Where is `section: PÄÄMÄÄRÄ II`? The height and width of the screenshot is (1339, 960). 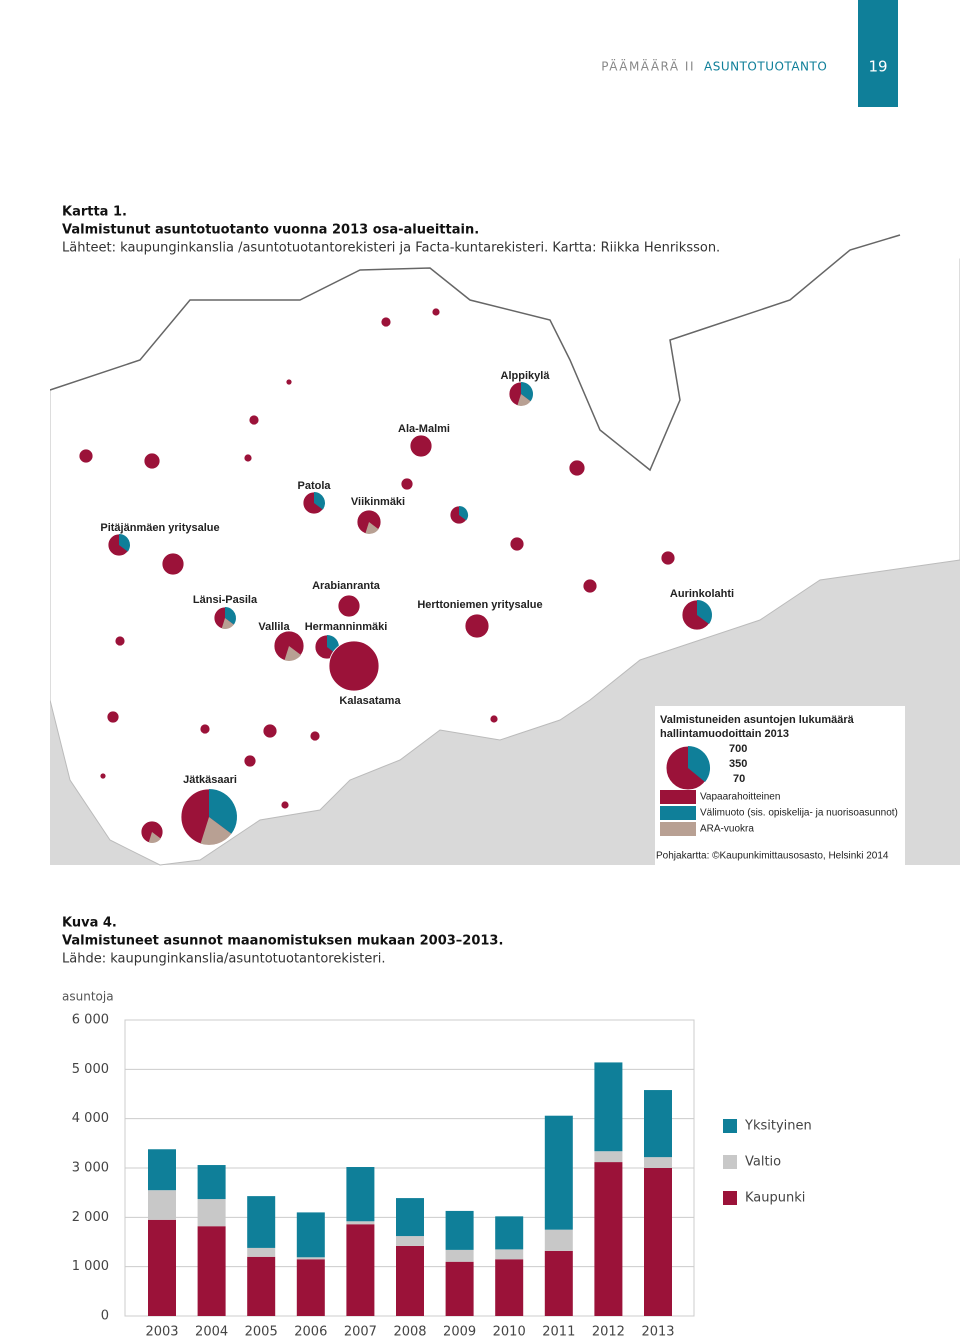
section: PÄÄMÄÄRÄ II is located at coordinates (648, 66).